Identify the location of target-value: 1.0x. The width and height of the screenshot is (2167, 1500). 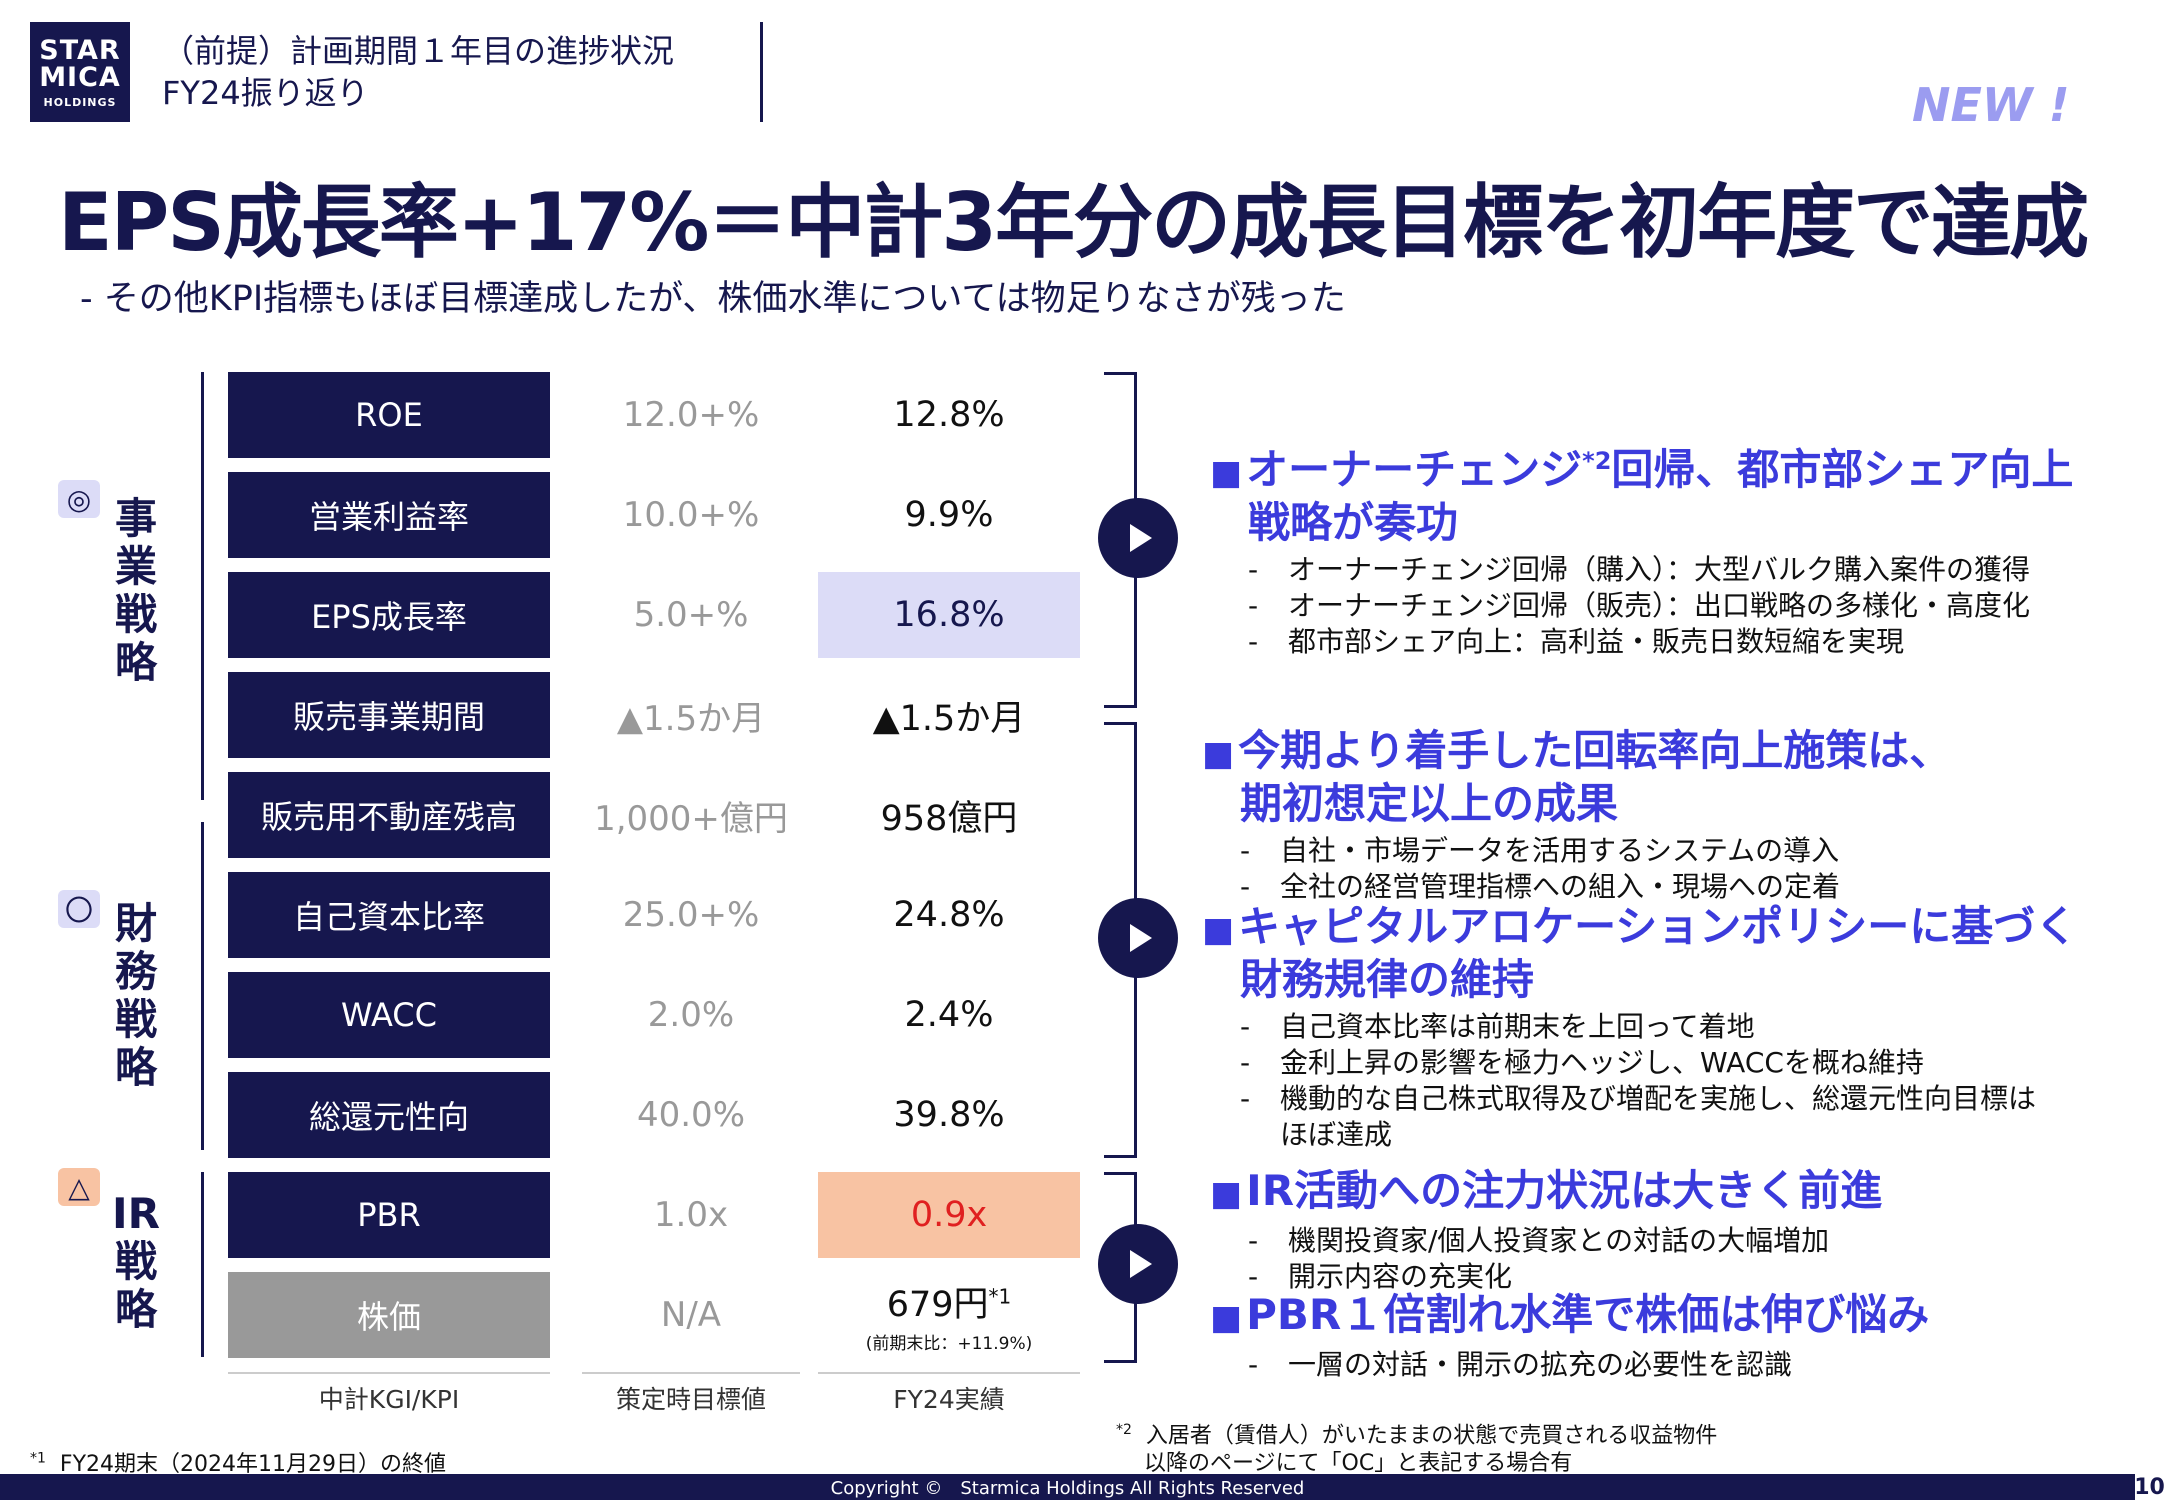
(691, 1215).